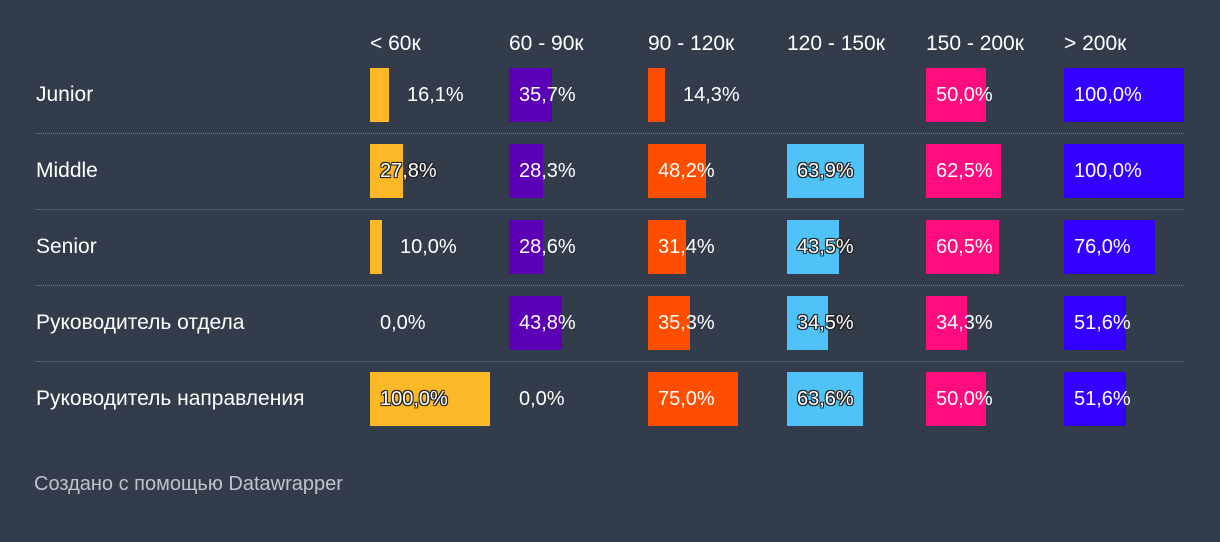 The height and width of the screenshot is (542, 1220). I want to click on value-label: 28,3%, so click(547, 171).